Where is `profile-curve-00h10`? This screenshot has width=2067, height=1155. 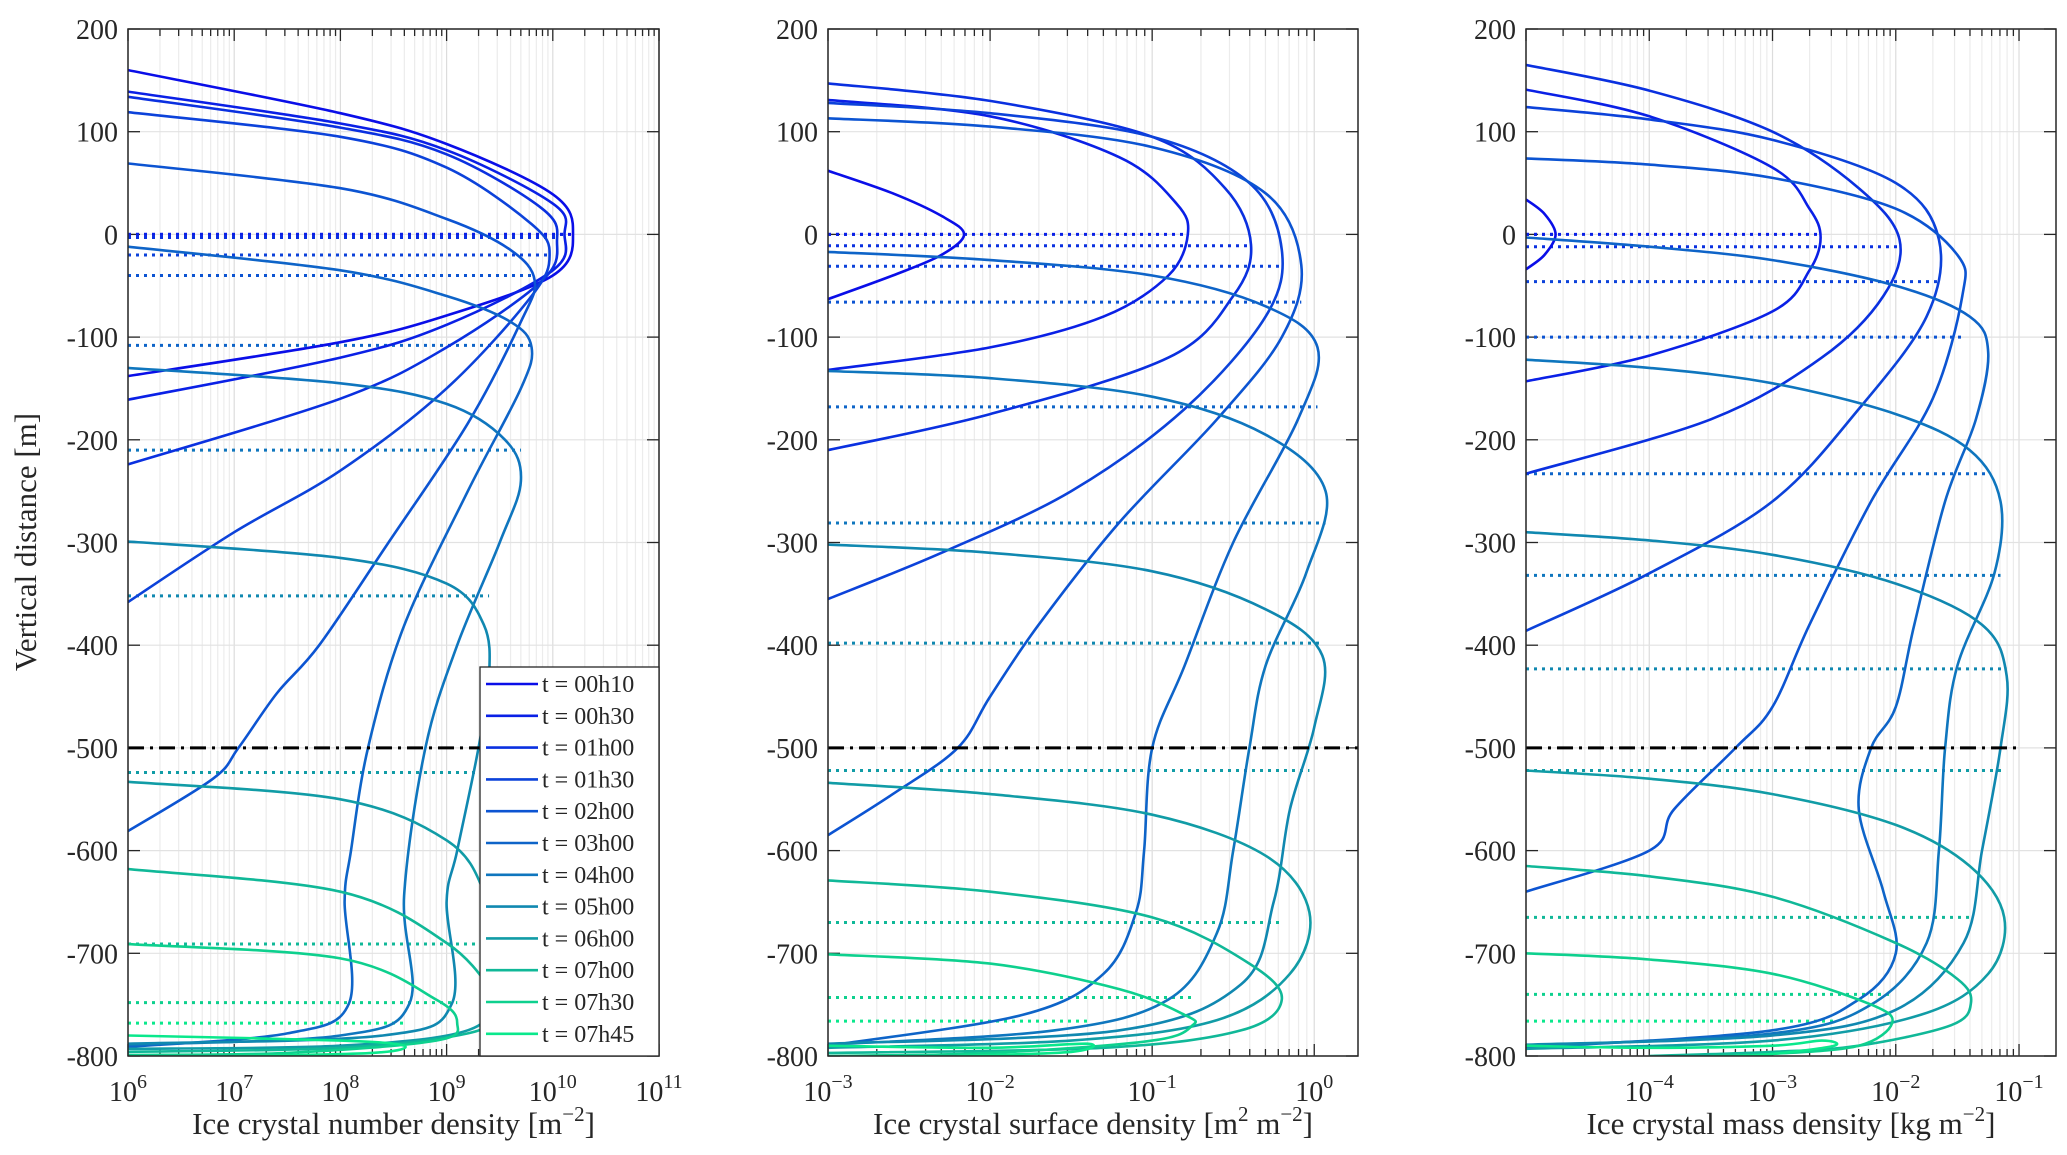 profile-curve-00h10 is located at coordinates (897, 235).